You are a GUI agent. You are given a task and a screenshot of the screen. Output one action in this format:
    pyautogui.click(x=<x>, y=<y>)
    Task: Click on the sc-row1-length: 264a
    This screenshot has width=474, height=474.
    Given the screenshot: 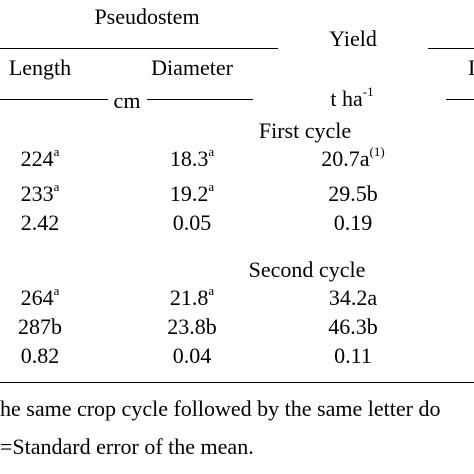 What is the action you would take?
    pyautogui.click(x=40, y=296)
    